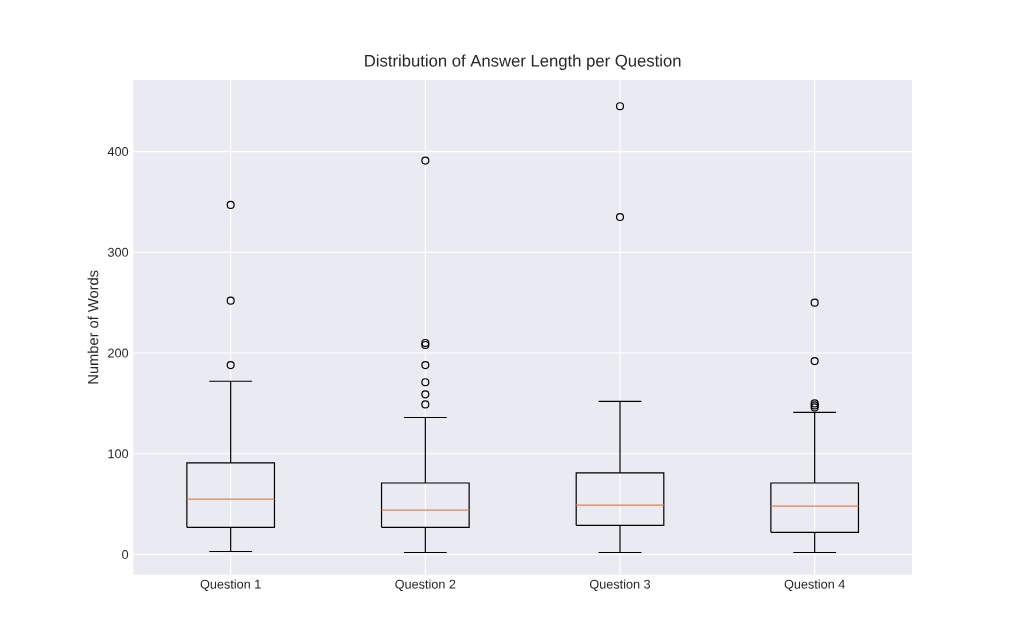 The height and width of the screenshot is (644, 1014). What do you see at coordinates (523, 62) in the screenshot?
I see `chart-title: Distribution of Answer Length per Question` at bounding box center [523, 62].